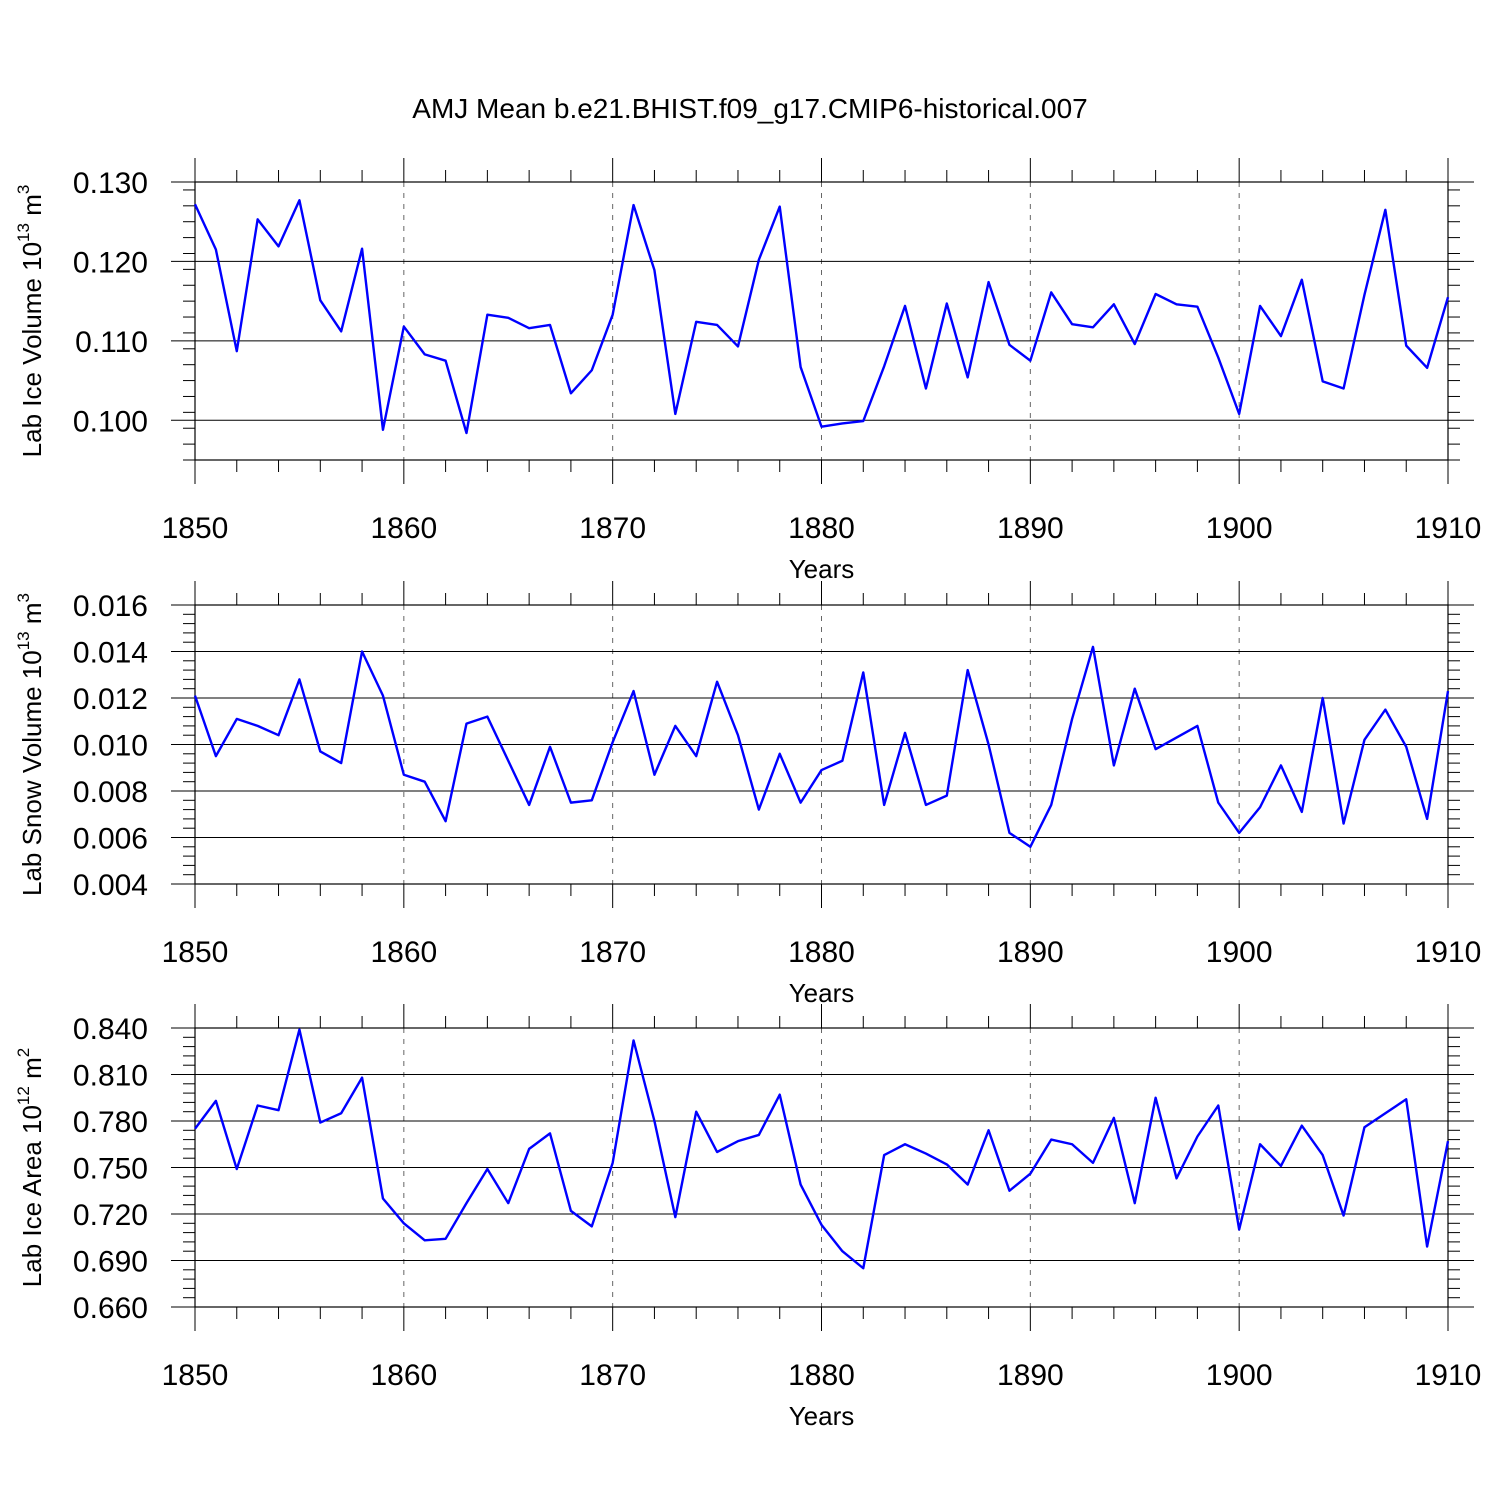  I want to click on y-tick-label: 0.014, so click(110, 653).